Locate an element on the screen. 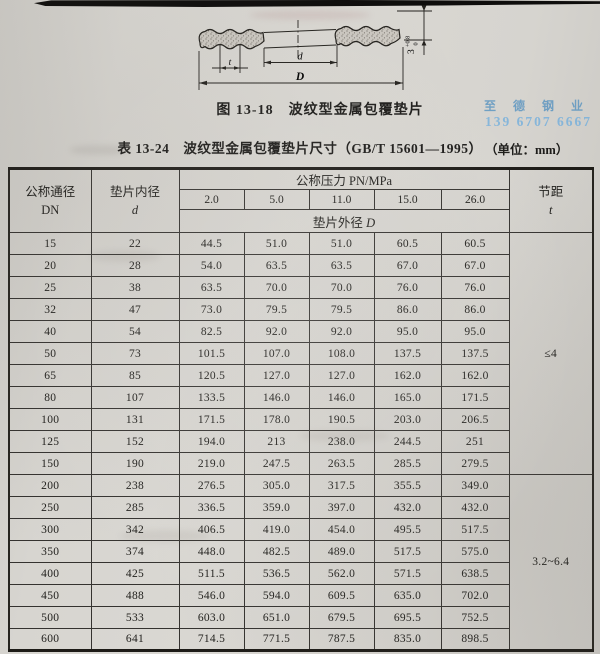  gasket-cross-section-figure: t d D 3 +0.8 0 is located at coordinates (315, 47).